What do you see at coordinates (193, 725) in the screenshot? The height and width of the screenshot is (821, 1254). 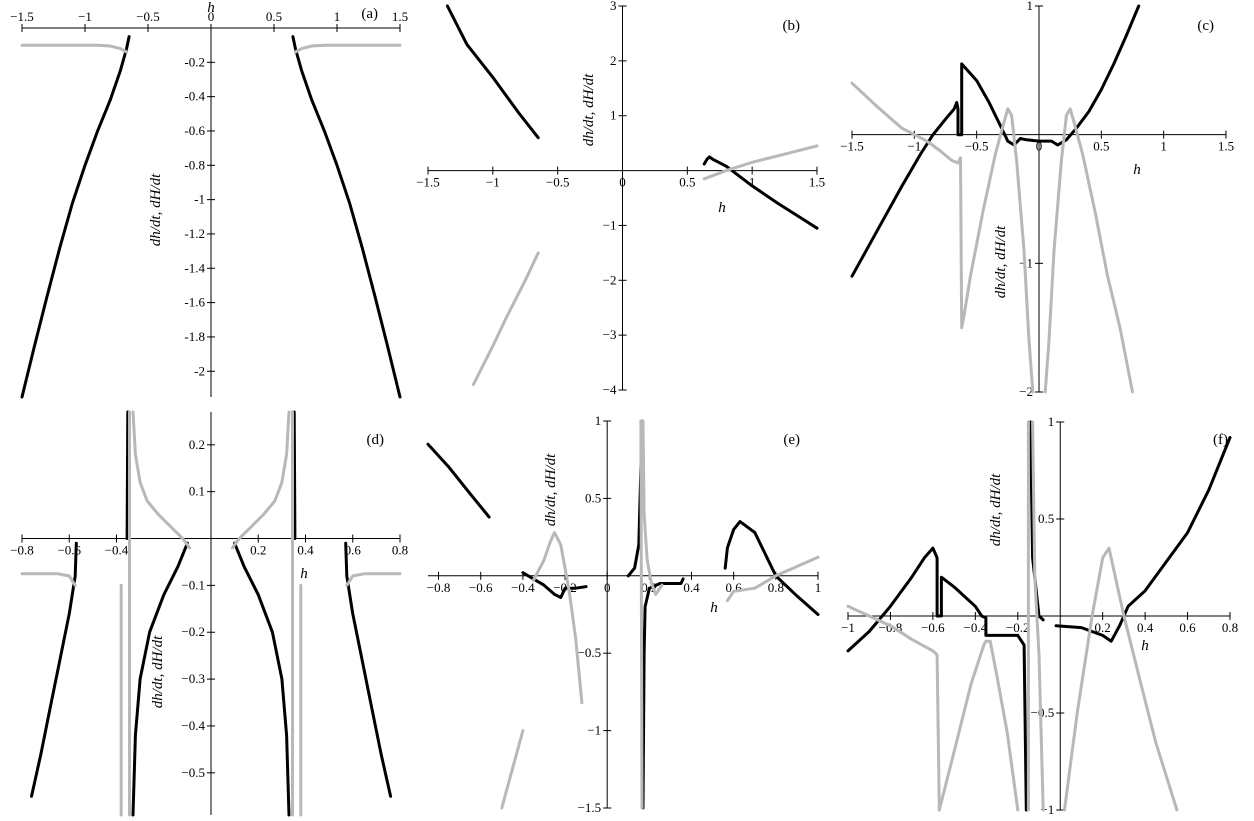 I see `y-tick-label: −0.4` at bounding box center [193, 725].